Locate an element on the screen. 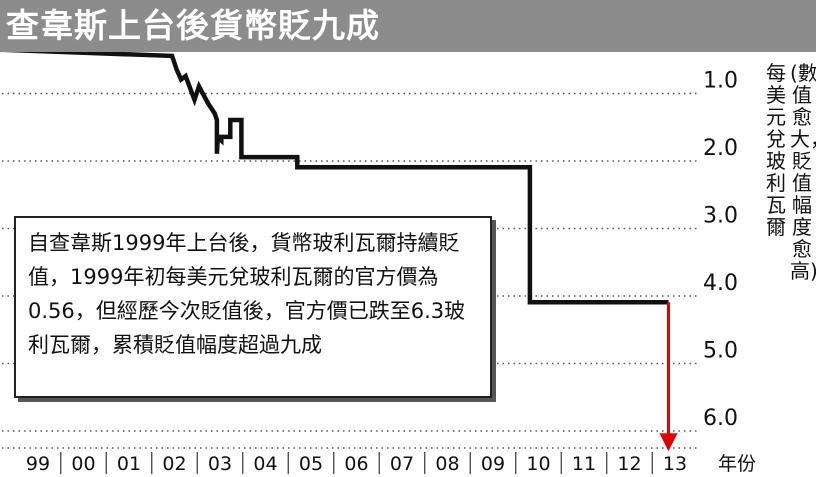  x-tick-label: 06 is located at coordinates (356, 464).